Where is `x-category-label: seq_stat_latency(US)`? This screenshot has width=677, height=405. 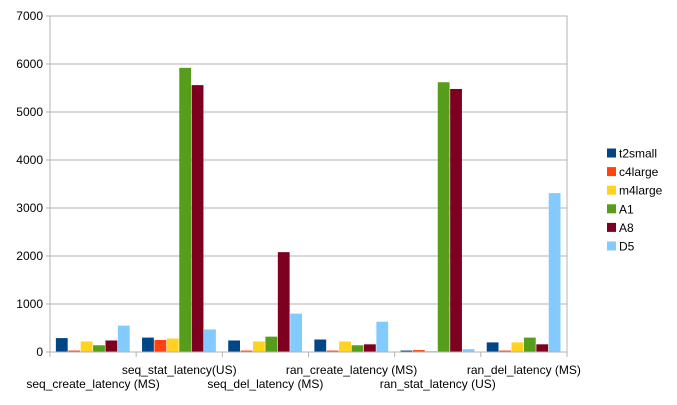
x-category-label: seq_stat_latency(US) is located at coordinates (179, 370).